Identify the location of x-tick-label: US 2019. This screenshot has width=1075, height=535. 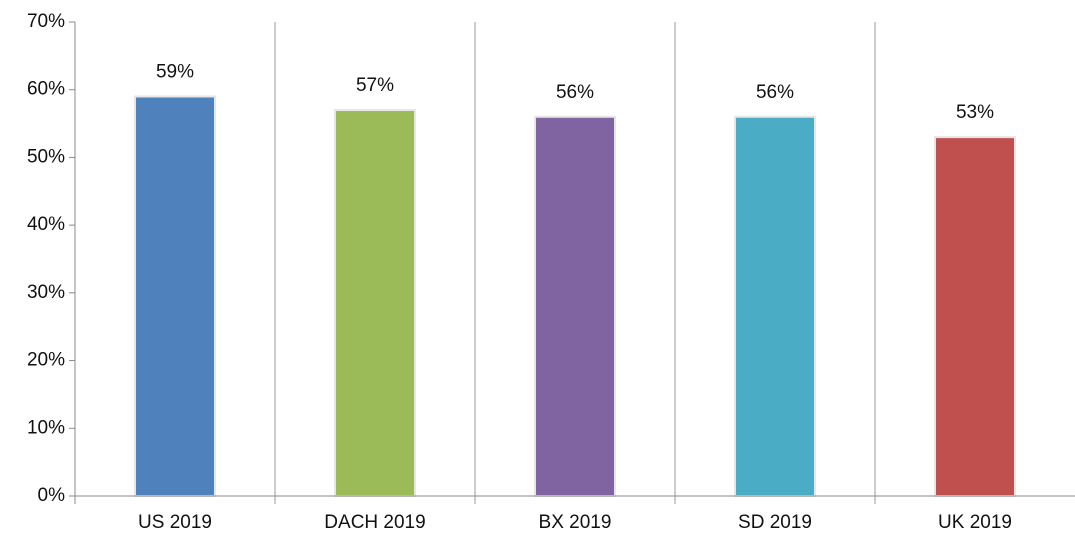
(175, 522).